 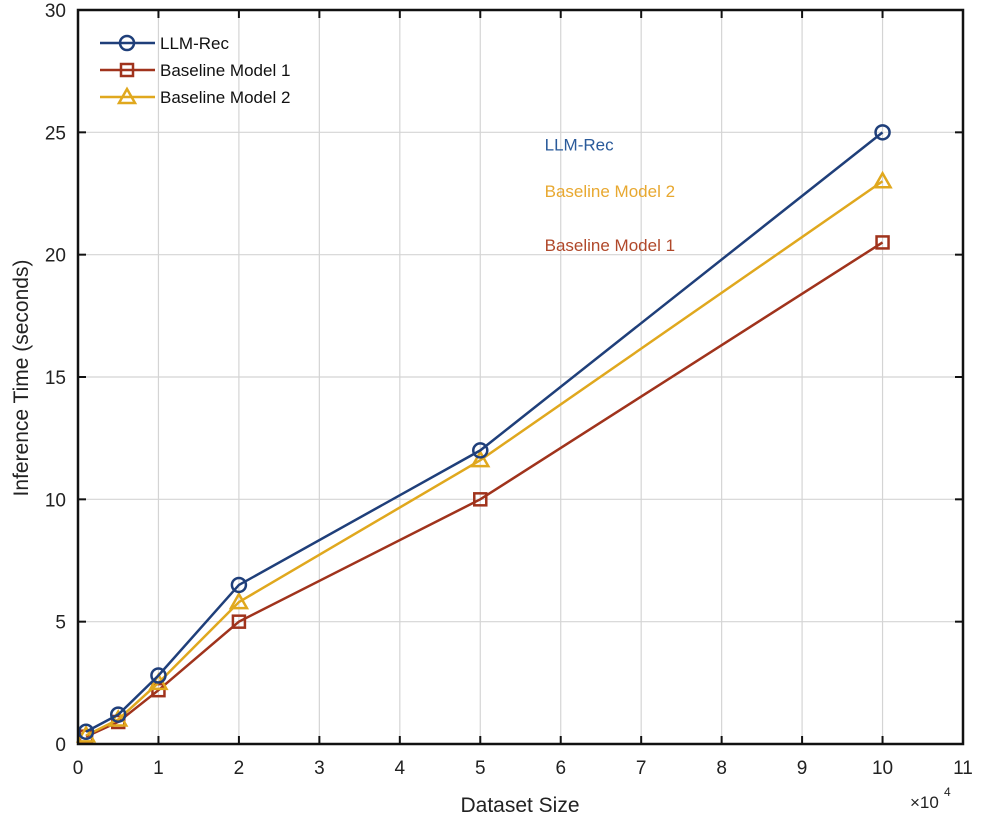 What do you see at coordinates (78, 768) in the screenshot?
I see `x-tick-label: 0` at bounding box center [78, 768].